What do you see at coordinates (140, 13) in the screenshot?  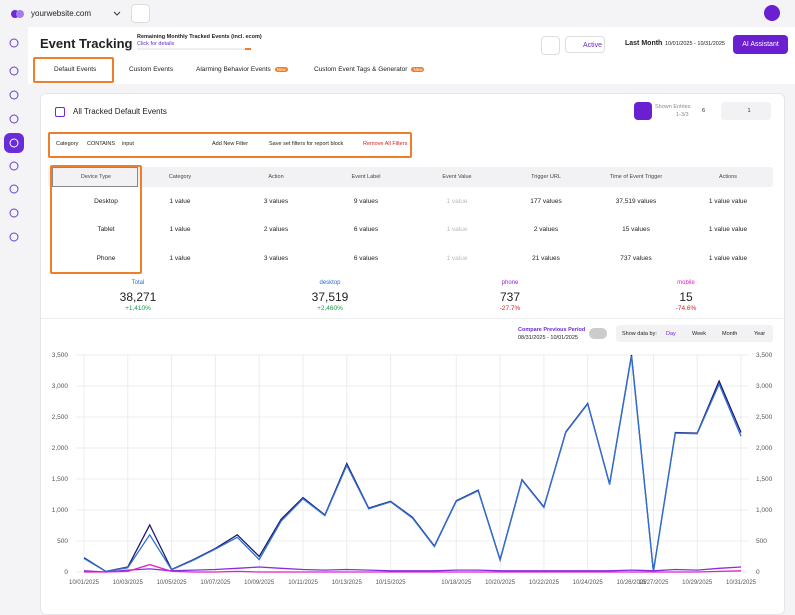 I see `external-link` at bounding box center [140, 13].